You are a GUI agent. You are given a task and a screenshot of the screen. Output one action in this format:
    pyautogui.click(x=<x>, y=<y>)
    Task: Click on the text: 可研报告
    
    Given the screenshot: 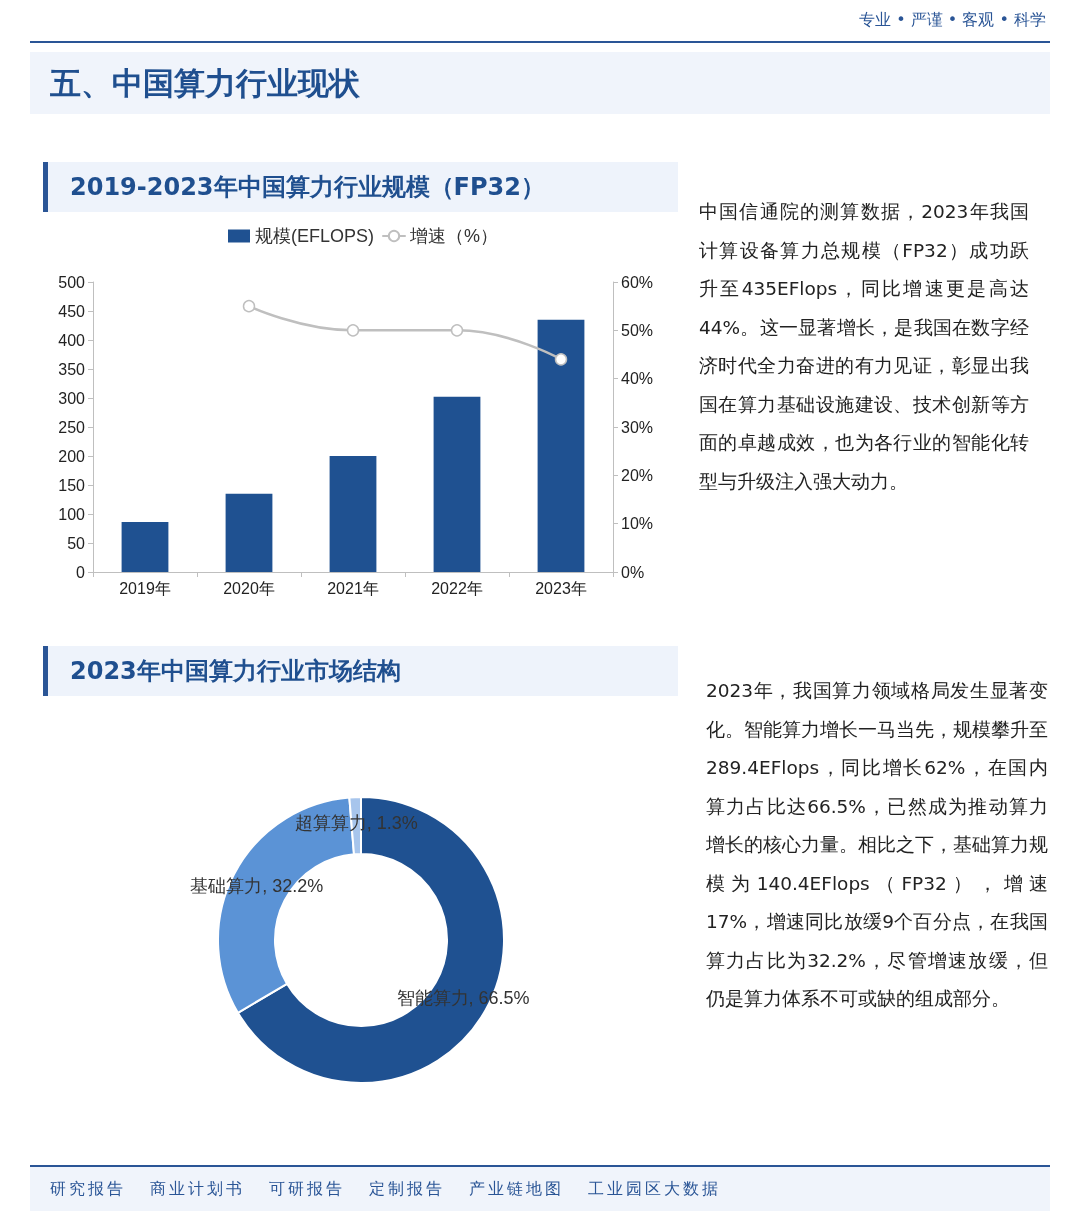 What is the action you would take?
    pyautogui.click(x=307, y=1189)
    